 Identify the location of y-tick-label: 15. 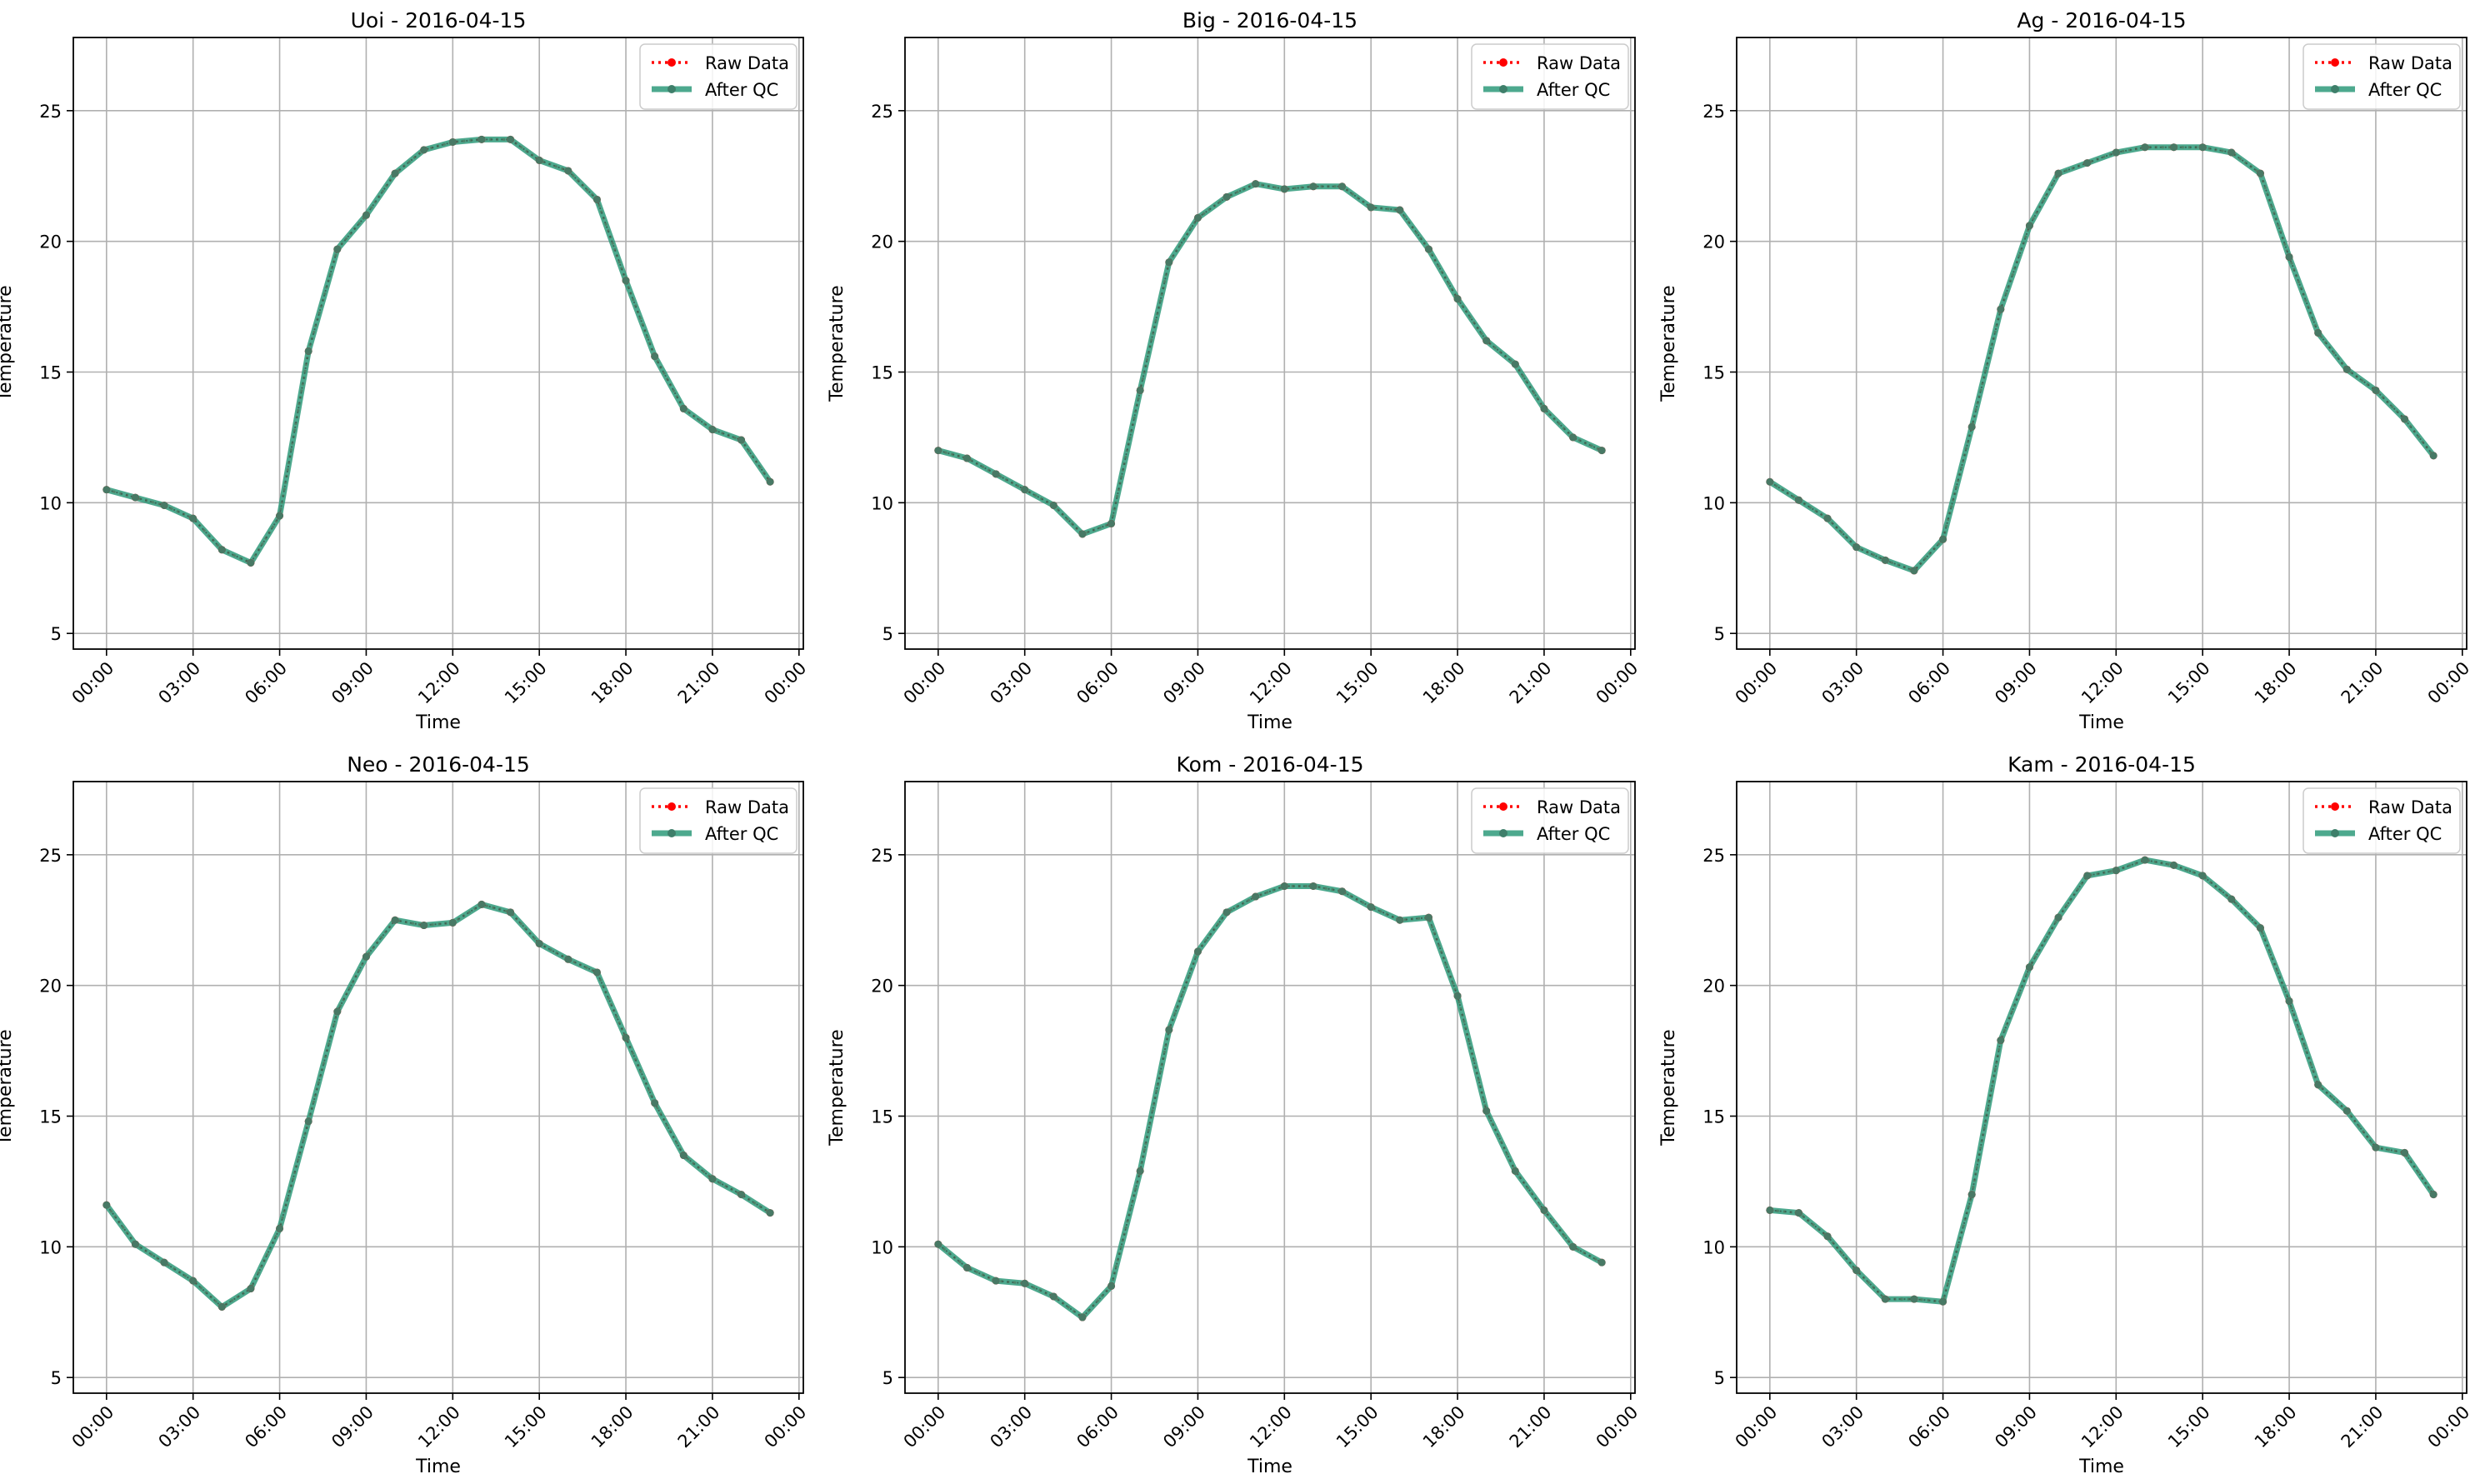
(1713, 373).